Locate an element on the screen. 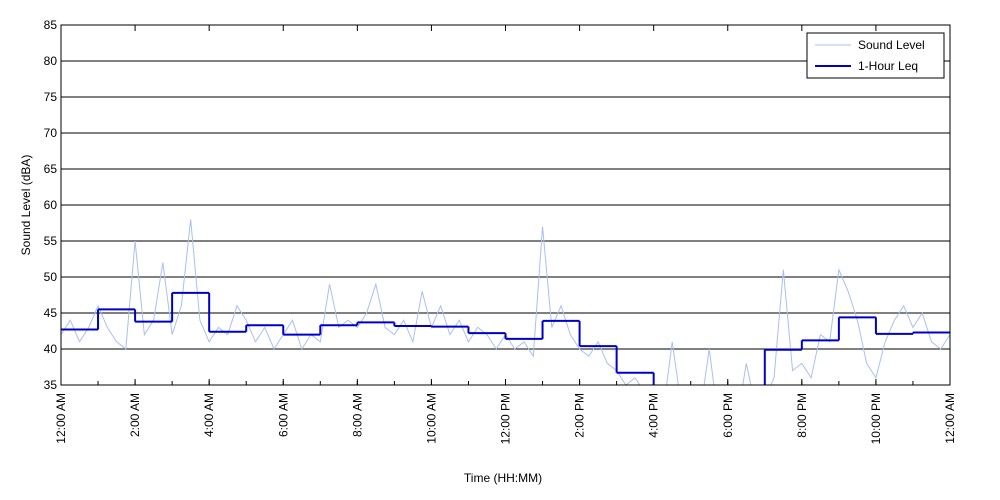  x-tick-label: 2:00 PM is located at coordinates (580, 415).